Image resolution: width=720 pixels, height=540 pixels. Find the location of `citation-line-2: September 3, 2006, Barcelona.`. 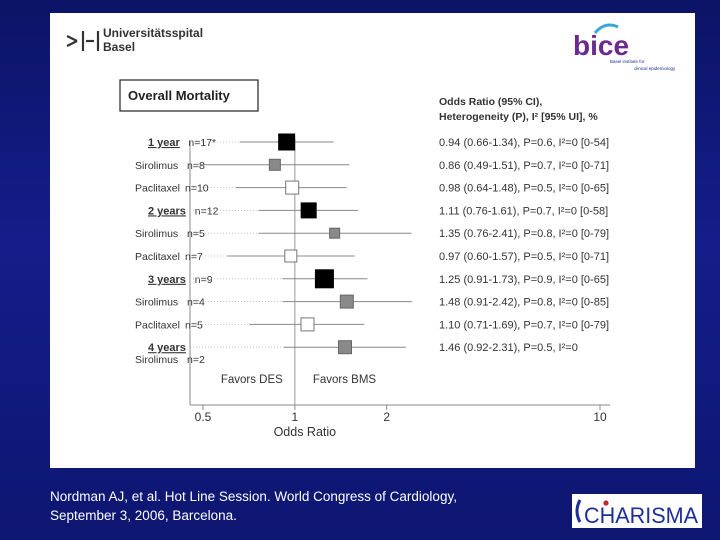

citation-line-2: September 3, 2006, Barcelona. is located at coordinates (143, 515).